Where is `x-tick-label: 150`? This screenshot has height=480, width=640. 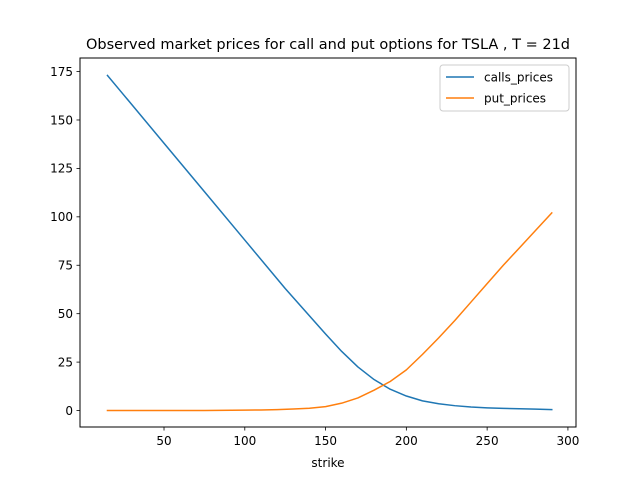
x-tick-label: 150 is located at coordinates (325, 441).